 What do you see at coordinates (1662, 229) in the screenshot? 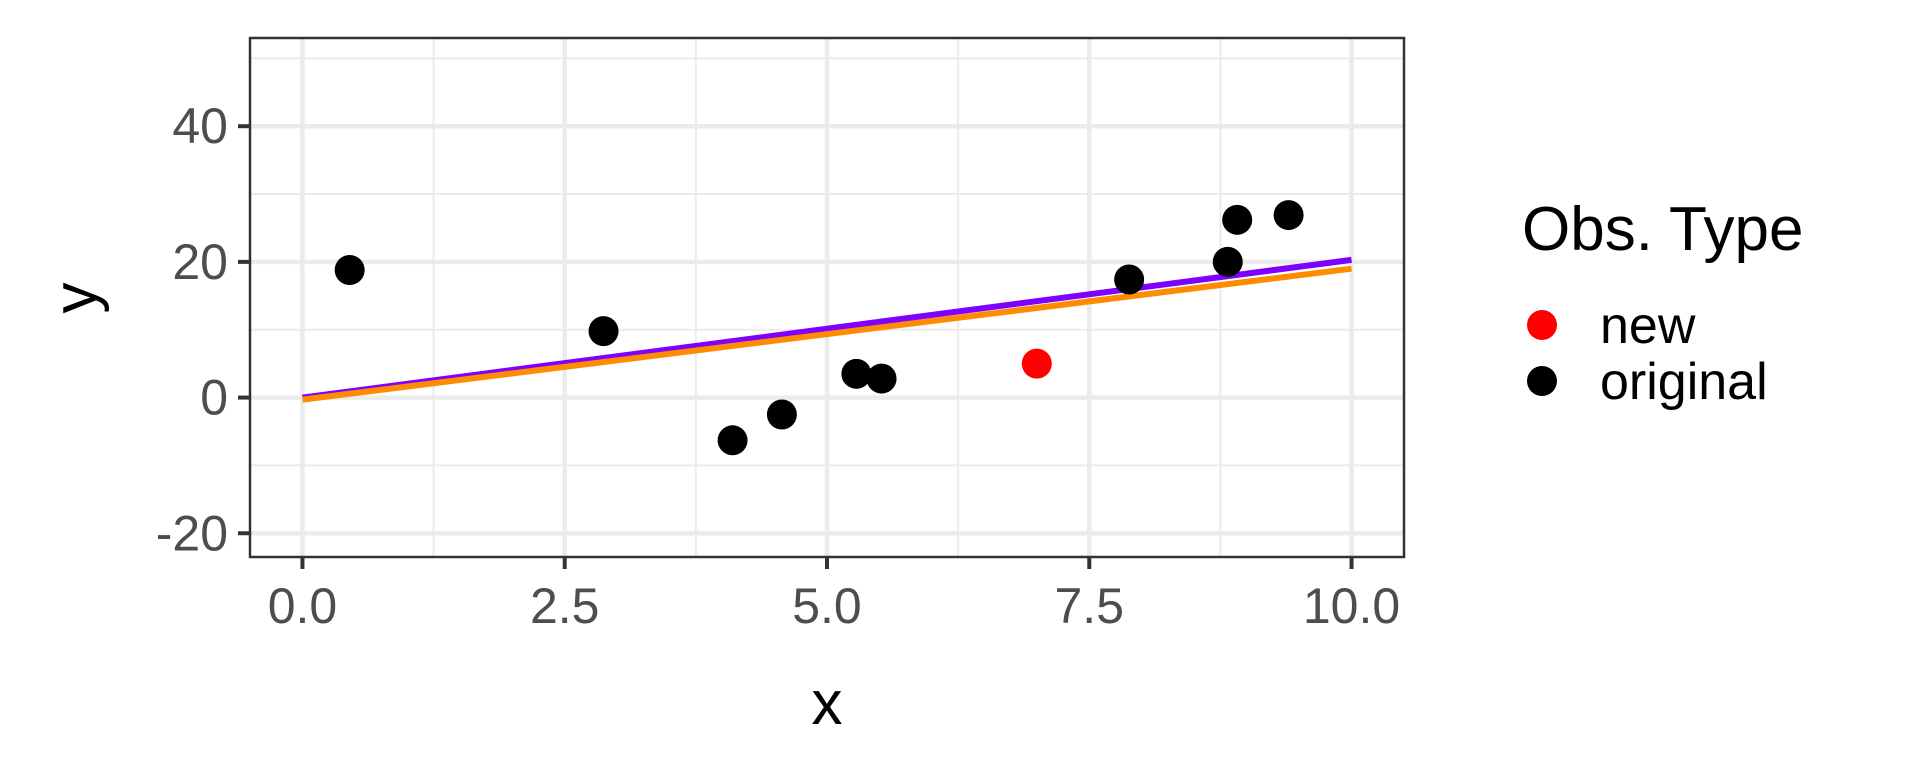
I see `legend-title: Obs. Type` at bounding box center [1662, 229].